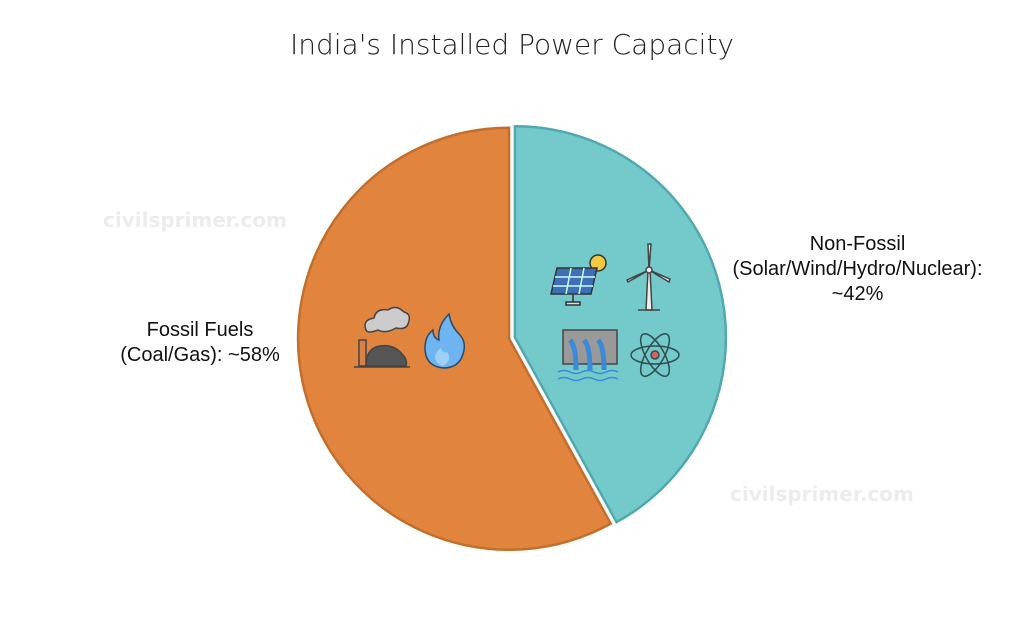  I want to click on non-fossil-label-line1: Non-Fossil, so click(857, 244).